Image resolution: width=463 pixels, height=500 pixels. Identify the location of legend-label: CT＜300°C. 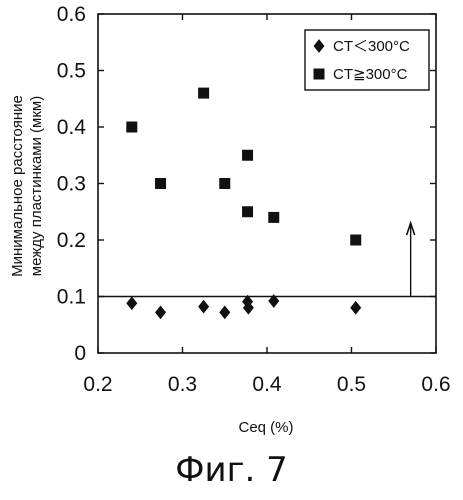
(371, 46).